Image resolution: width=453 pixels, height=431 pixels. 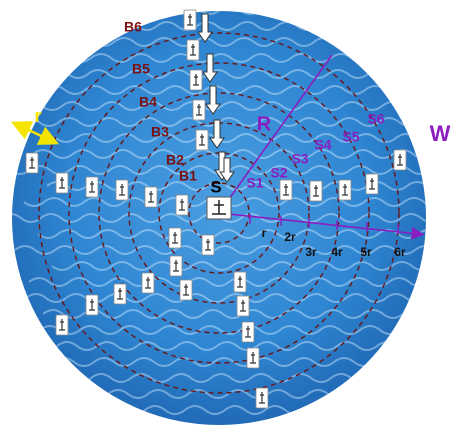 What do you see at coordinates (160, 132) in the screenshot?
I see `ring-label: B3` at bounding box center [160, 132].